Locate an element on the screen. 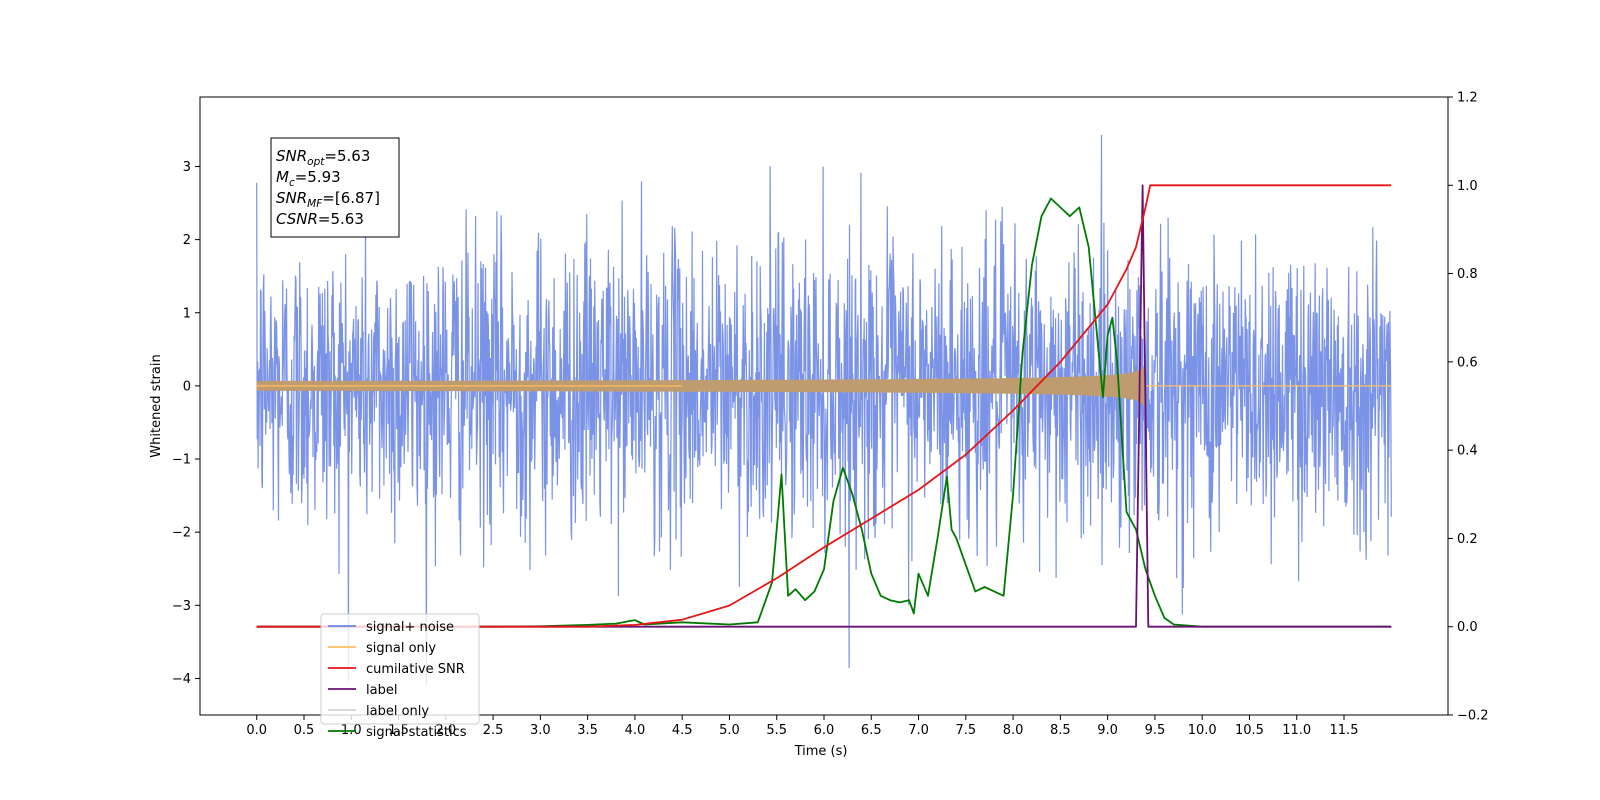 The image size is (1600, 800). legend-entry: signal+ noise is located at coordinates (410, 627).